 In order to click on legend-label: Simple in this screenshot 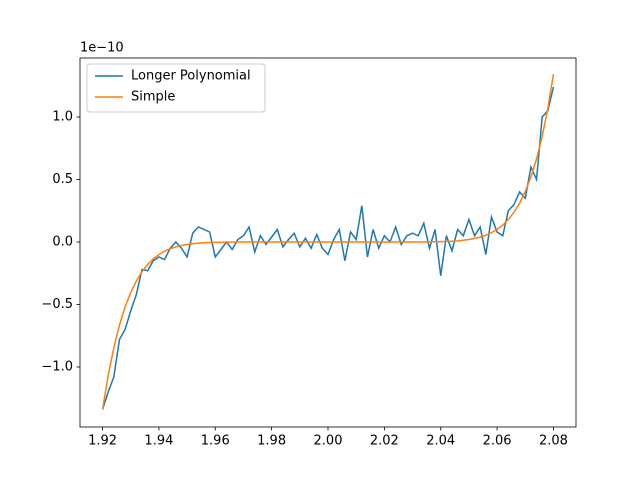, I will do `click(153, 97)`.